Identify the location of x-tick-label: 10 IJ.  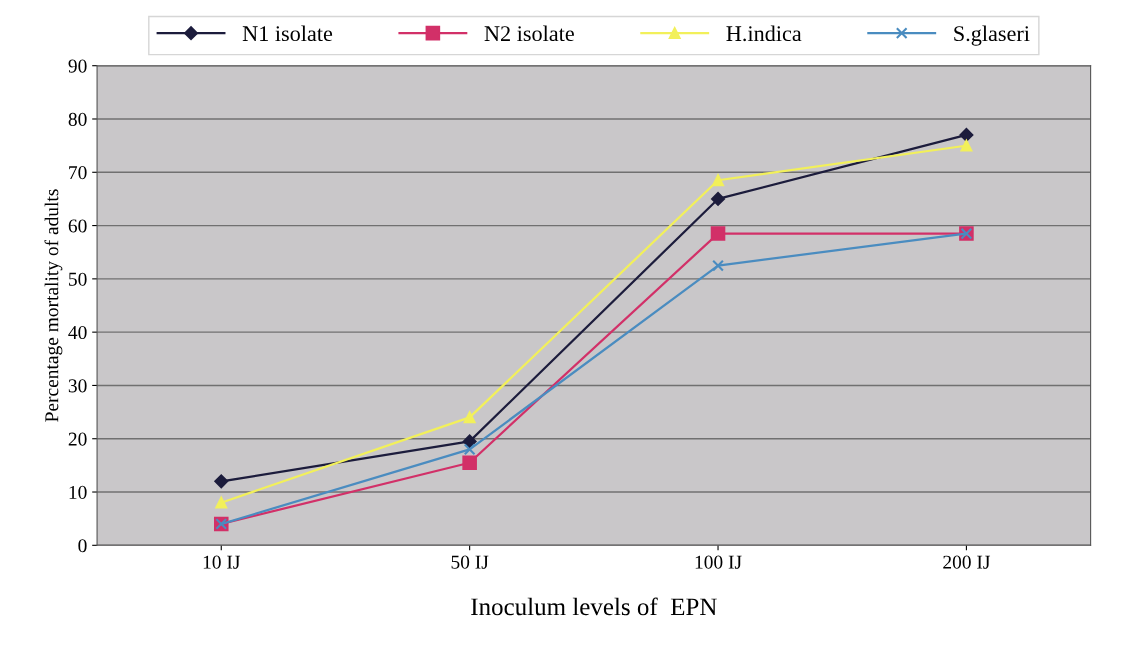
(222, 562).